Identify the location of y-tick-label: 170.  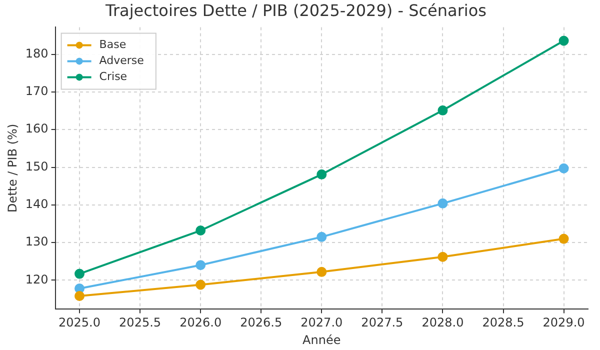
(36, 91).